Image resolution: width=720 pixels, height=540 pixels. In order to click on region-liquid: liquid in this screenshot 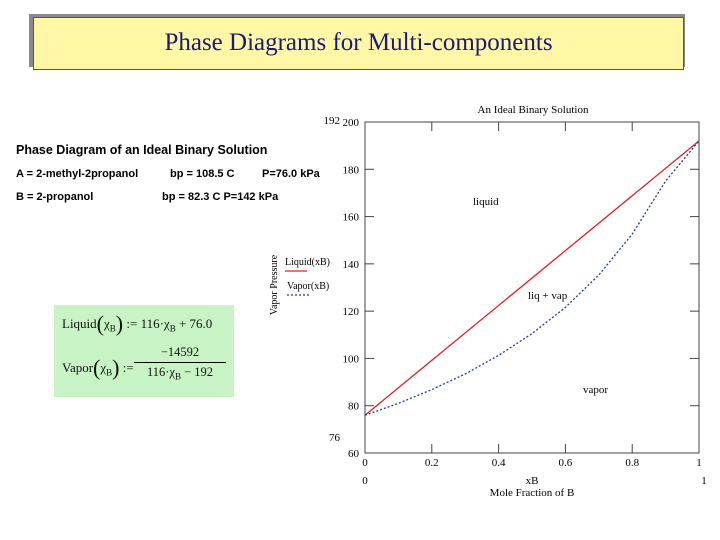, I will do `click(486, 202)`.